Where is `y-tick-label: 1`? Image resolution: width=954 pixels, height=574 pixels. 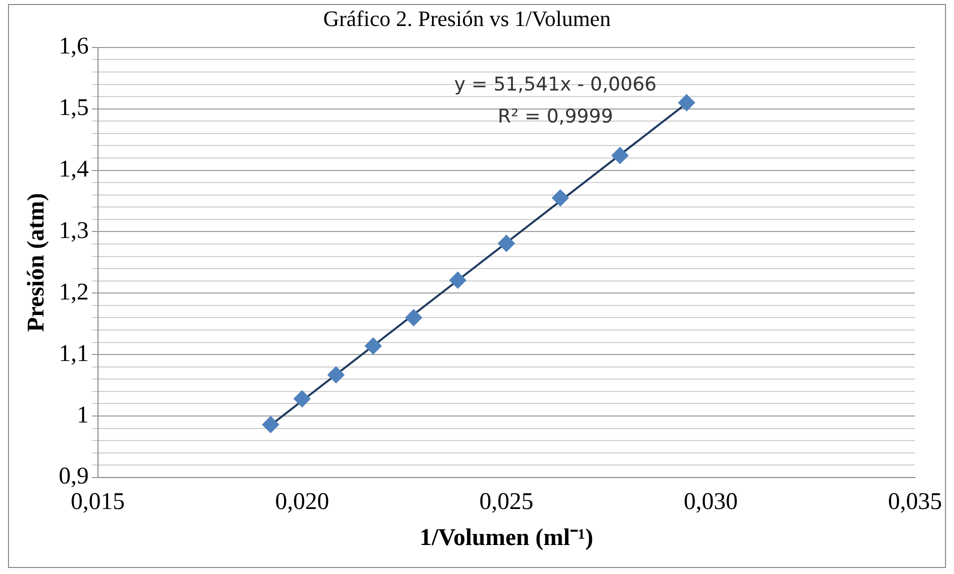
y-tick-label: 1 is located at coordinates (82, 415).